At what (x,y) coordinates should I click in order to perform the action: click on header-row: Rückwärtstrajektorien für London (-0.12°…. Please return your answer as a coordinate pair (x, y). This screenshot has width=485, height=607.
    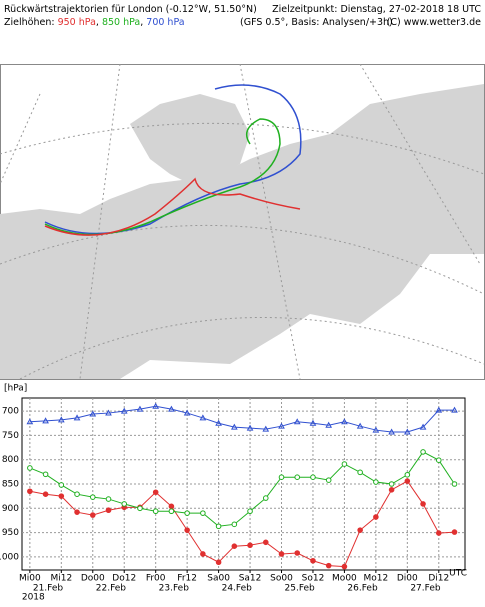
    Looking at the image, I should click on (242, 9).